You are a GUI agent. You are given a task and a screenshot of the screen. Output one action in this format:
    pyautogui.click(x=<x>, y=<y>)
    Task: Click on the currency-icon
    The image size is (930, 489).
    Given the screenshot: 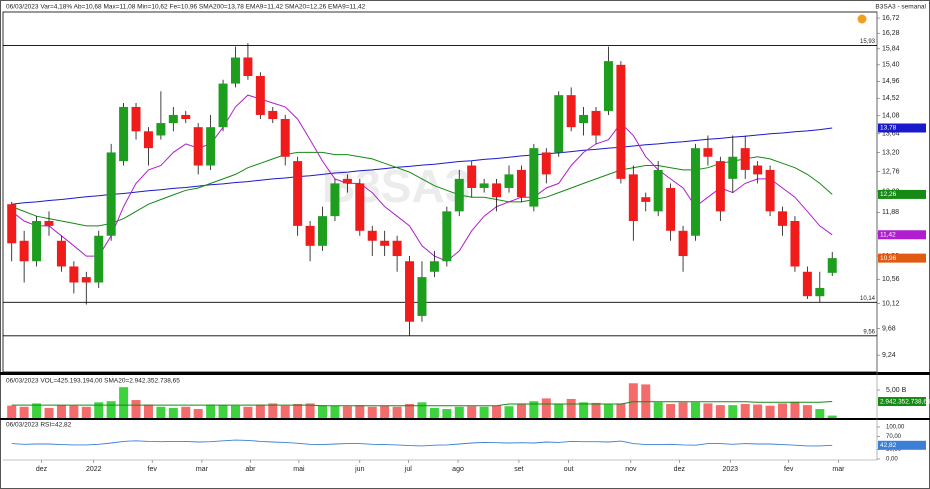 What is the action you would take?
    pyautogui.click(x=862, y=19)
    